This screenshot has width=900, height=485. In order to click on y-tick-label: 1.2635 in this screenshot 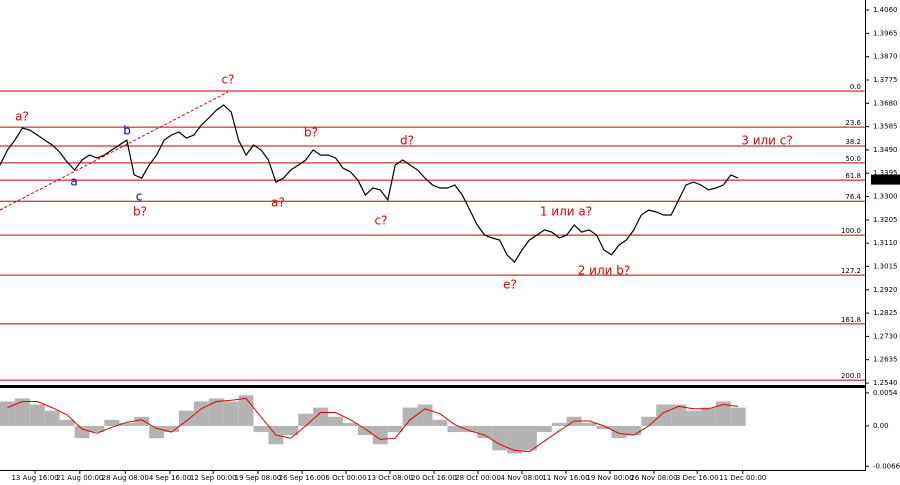, I will do `click(885, 360)`.